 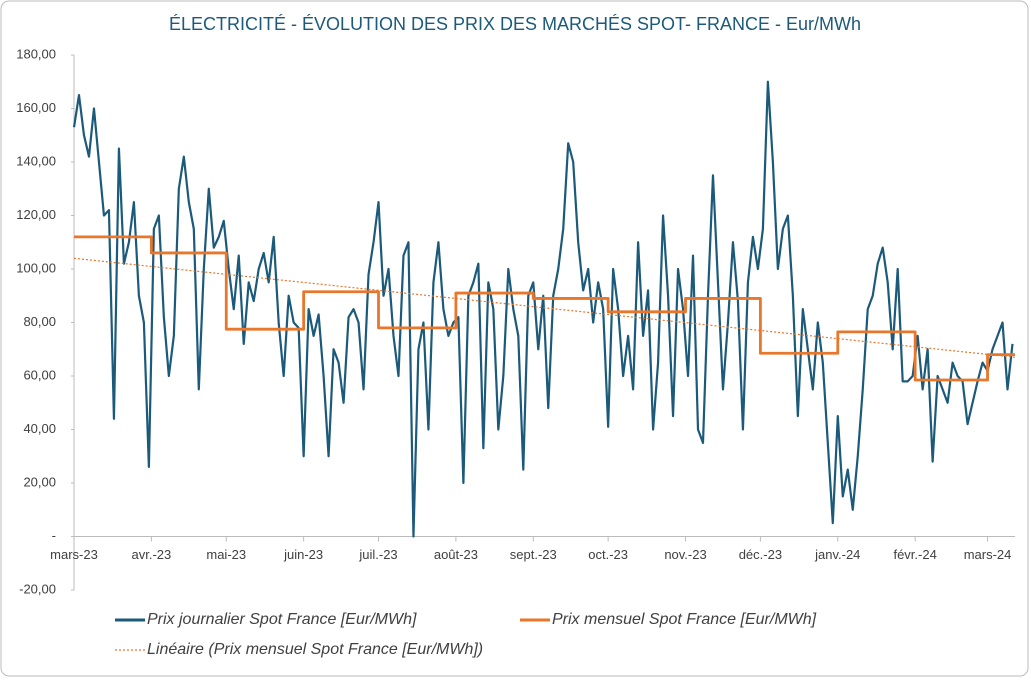 What do you see at coordinates (152, 554) in the screenshot?
I see `x-tick-label: avr.-23` at bounding box center [152, 554].